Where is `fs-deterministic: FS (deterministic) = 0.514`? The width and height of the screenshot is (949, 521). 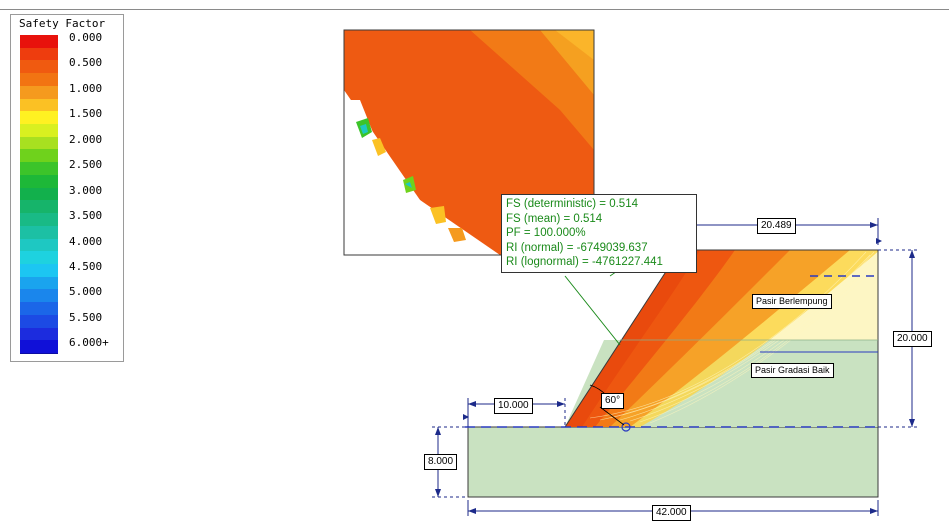
fs-deterministic: FS (deterministic) = 0.514 is located at coordinates (572, 204).